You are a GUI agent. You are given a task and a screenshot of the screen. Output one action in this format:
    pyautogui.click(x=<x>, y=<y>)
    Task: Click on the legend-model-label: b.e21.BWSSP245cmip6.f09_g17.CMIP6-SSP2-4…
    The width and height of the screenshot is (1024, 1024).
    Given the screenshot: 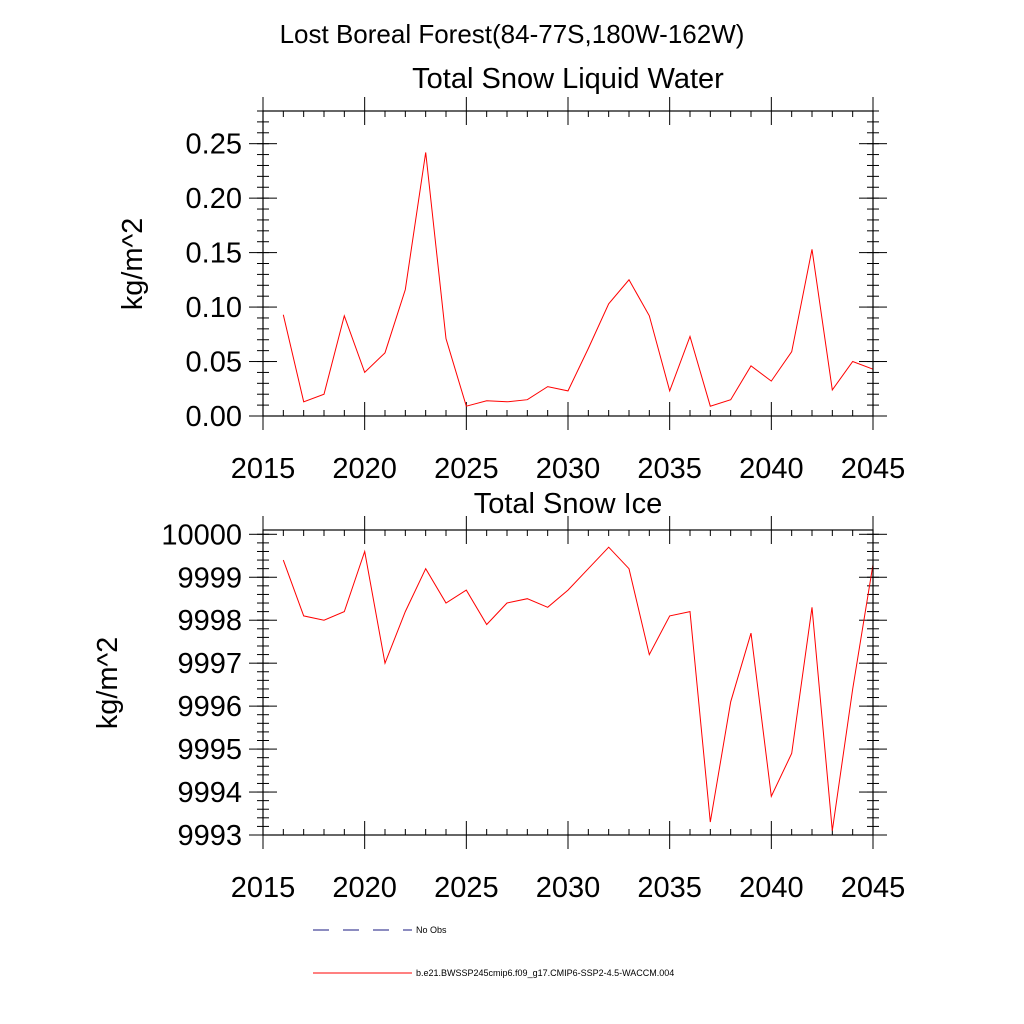 What is the action you would take?
    pyautogui.click(x=545, y=973)
    